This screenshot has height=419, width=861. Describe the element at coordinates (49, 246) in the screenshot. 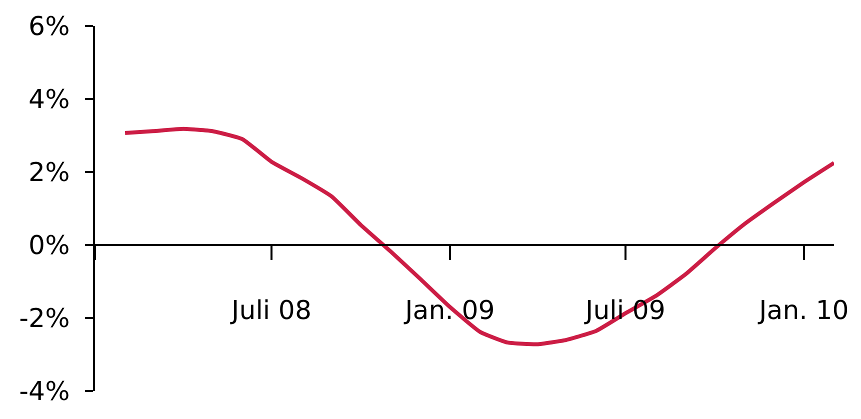

I see `y-tick-label: 0%` at that location.